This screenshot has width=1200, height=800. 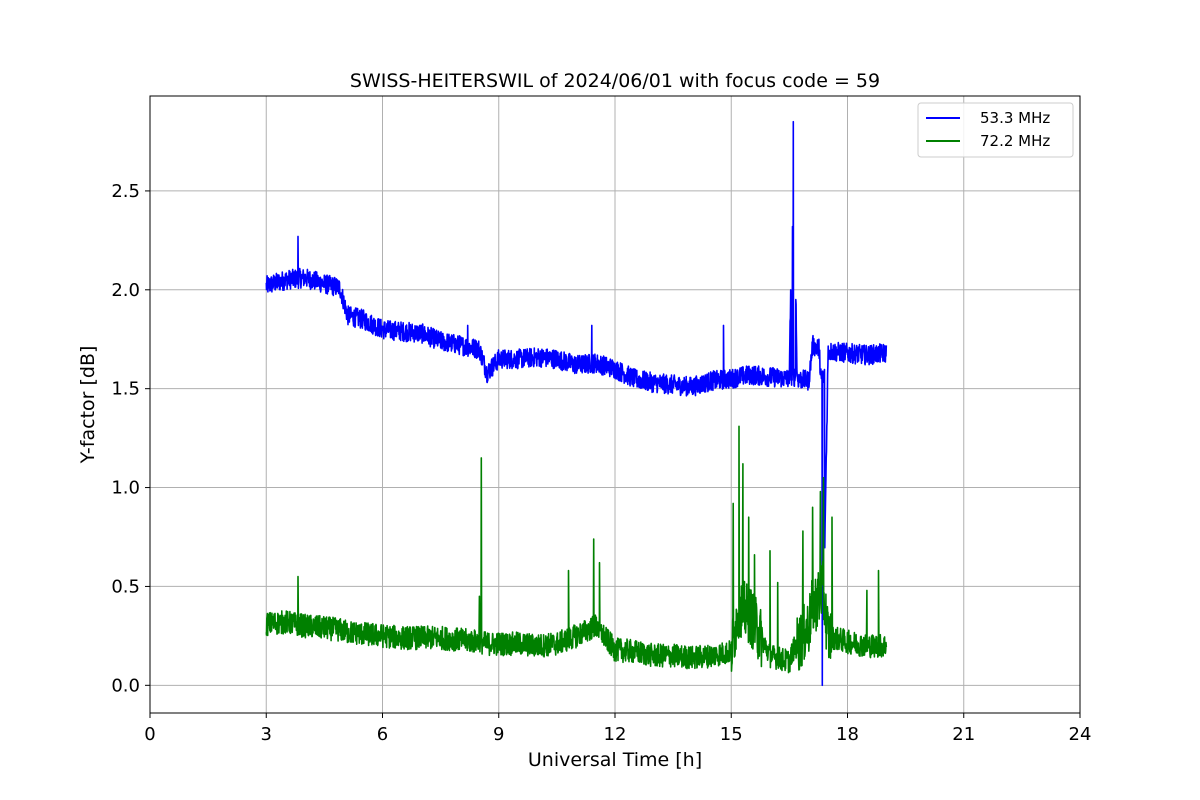 What do you see at coordinates (847, 734) in the screenshot?
I see `x-tick-label: 18` at bounding box center [847, 734].